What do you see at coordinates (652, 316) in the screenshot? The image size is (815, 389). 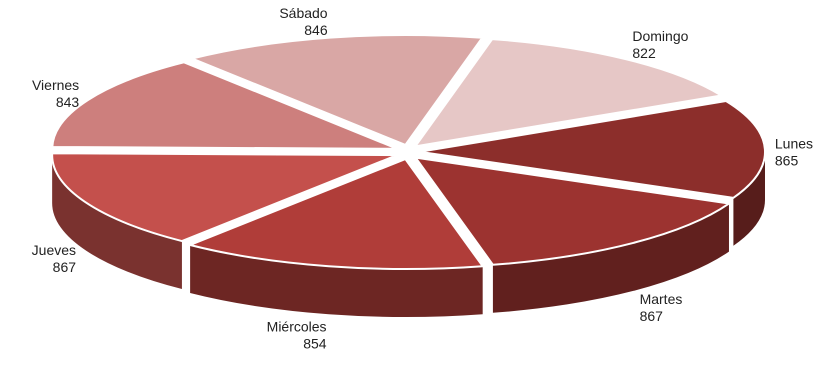 I see `slice-value-martes: 867` at bounding box center [652, 316].